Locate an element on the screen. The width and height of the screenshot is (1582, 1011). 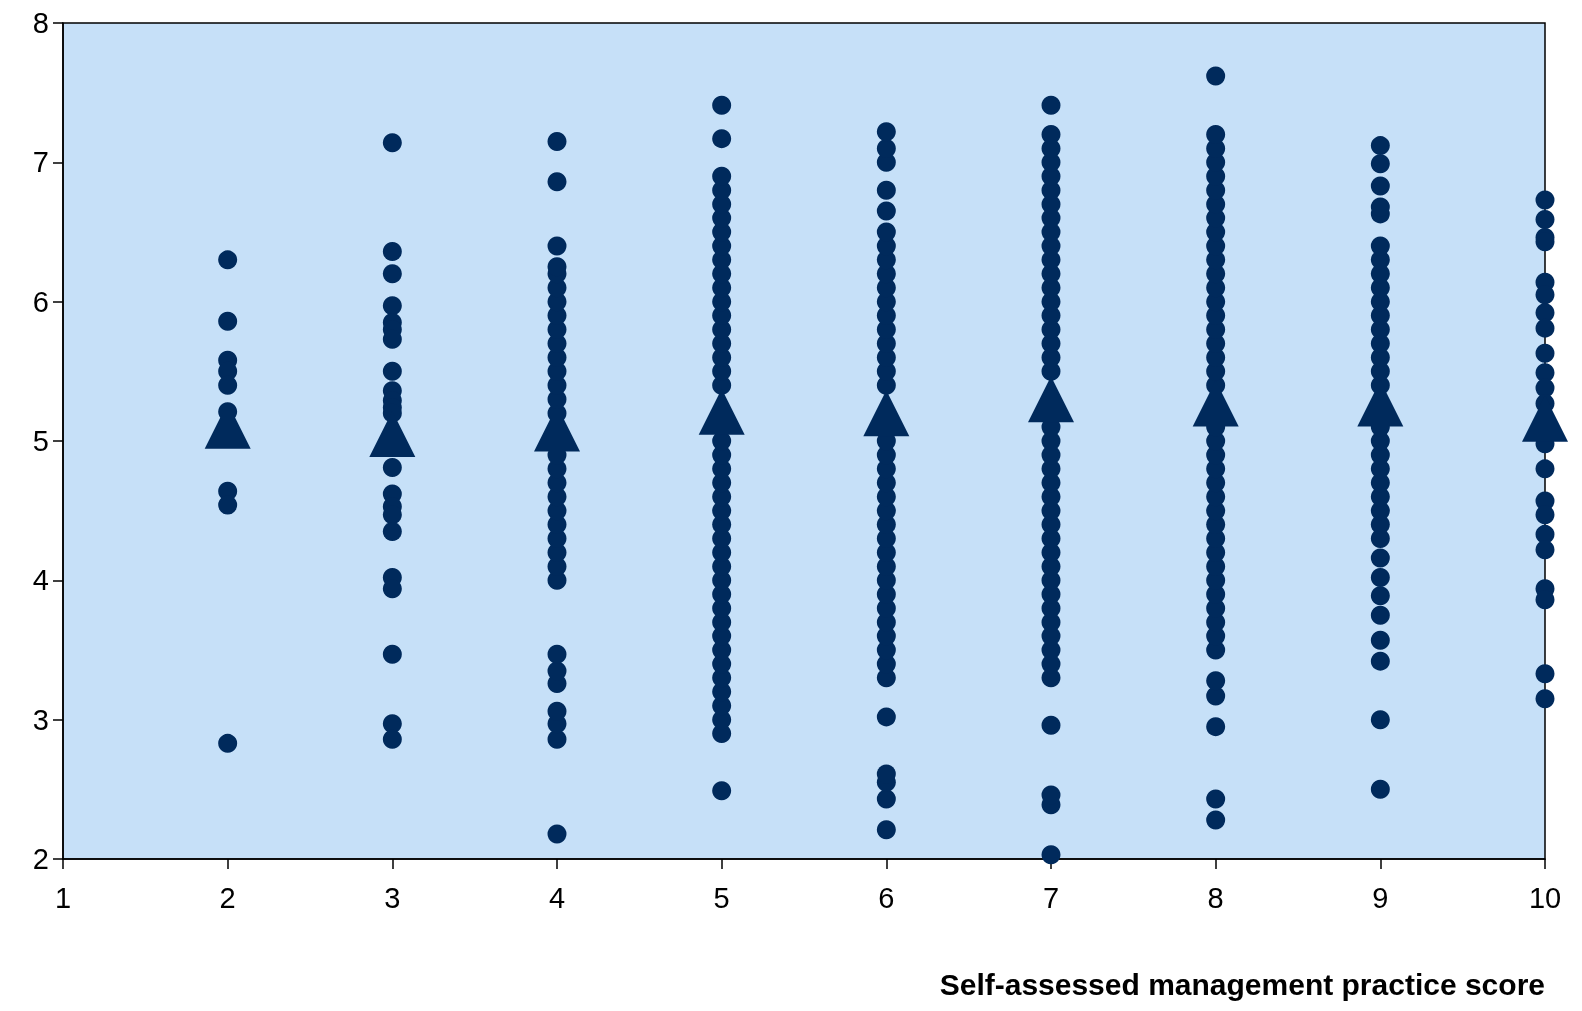
x-tick-label: 10 is located at coordinates (1545, 897).